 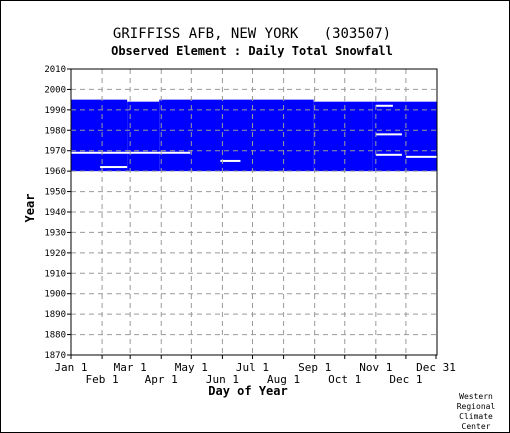 I want to click on x-tick-label-sep-1: Sep 1, so click(x=314, y=367).